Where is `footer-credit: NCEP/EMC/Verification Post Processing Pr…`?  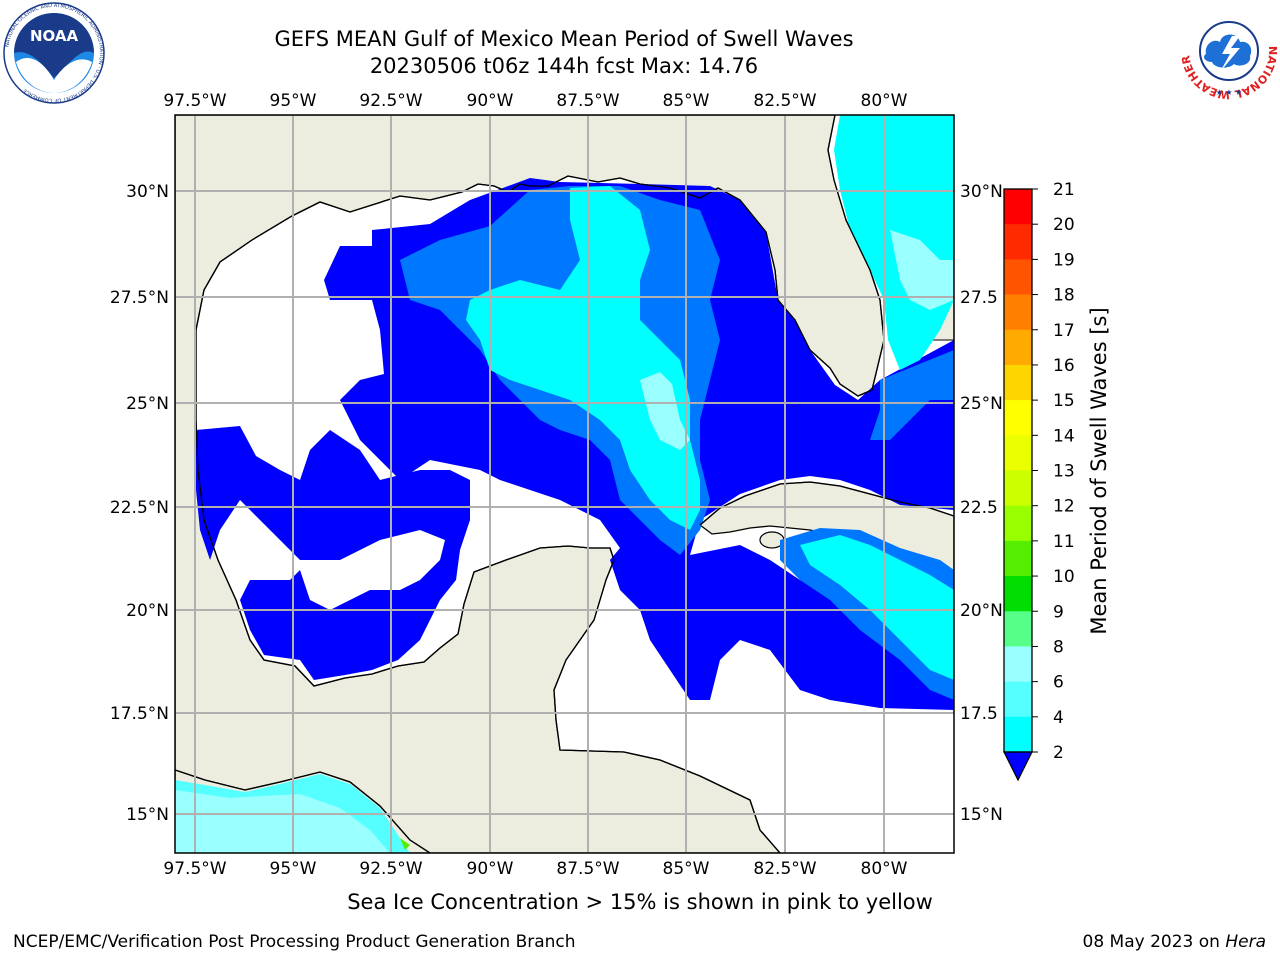
footer-credit: NCEP/EMC/Verification Post Processing Pr… is located at coordinates (294, 942).